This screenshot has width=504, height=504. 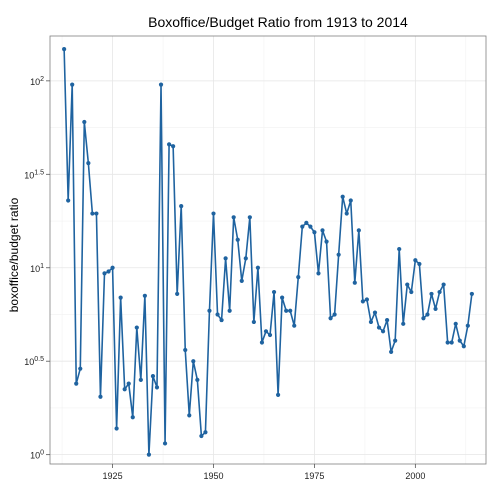 I want to click on chart-title: Boxoffice/Budget Ratio from 1913 to 2014, so click(x=278, y=22).